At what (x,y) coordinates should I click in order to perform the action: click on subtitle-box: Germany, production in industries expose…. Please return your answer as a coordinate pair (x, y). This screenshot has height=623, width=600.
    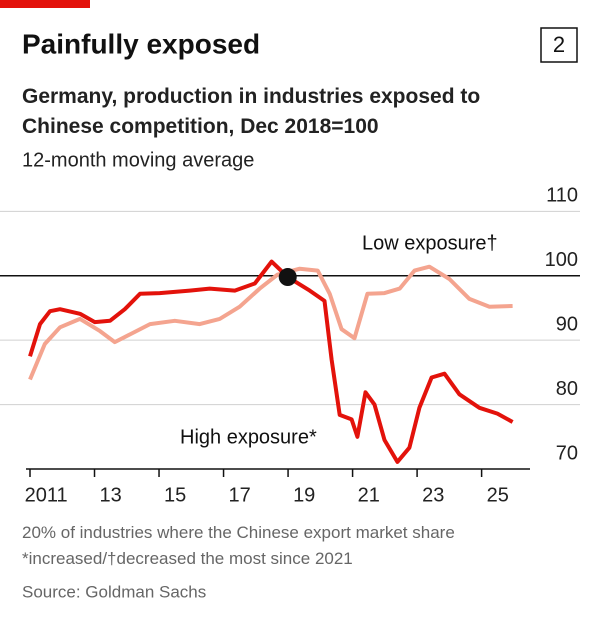
    Looking at the image, I should click on (251, 111).